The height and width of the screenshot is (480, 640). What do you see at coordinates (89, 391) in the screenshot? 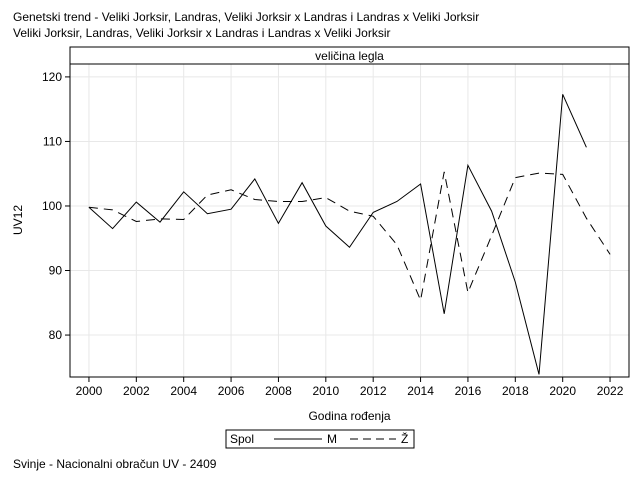
I see `x-tick-label: 2000` at bounding box center [89, 391].